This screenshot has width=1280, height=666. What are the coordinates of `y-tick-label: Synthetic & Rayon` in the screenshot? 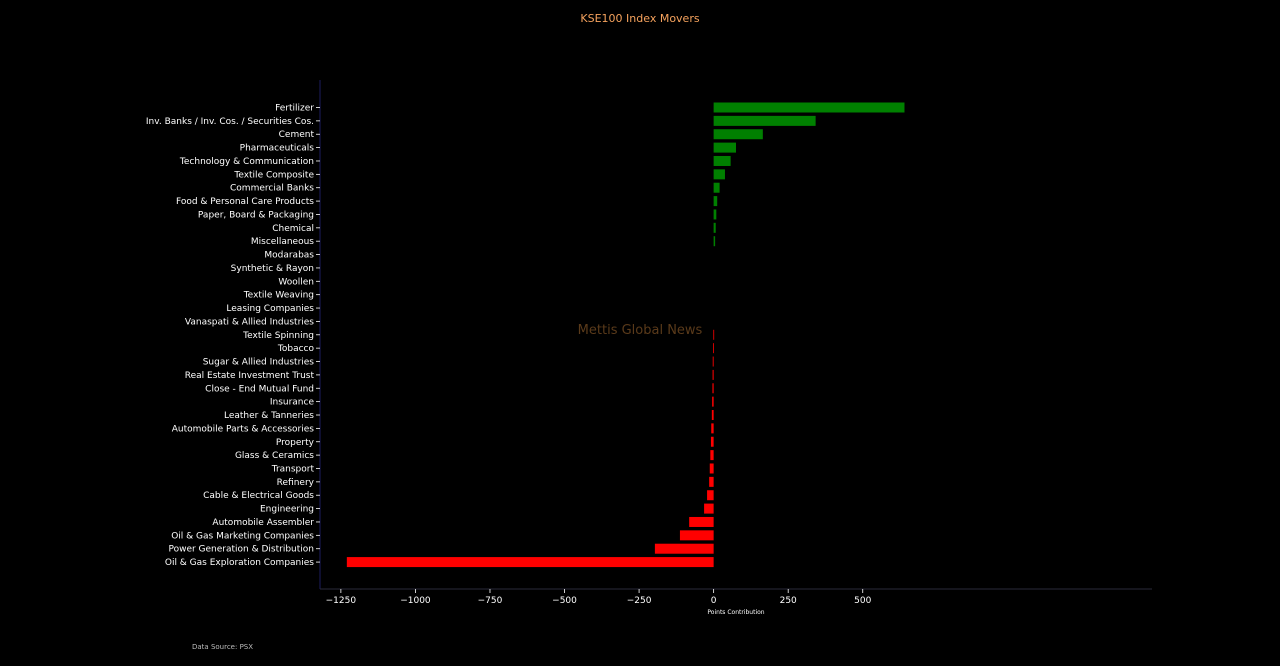 It's located at (272, 269).